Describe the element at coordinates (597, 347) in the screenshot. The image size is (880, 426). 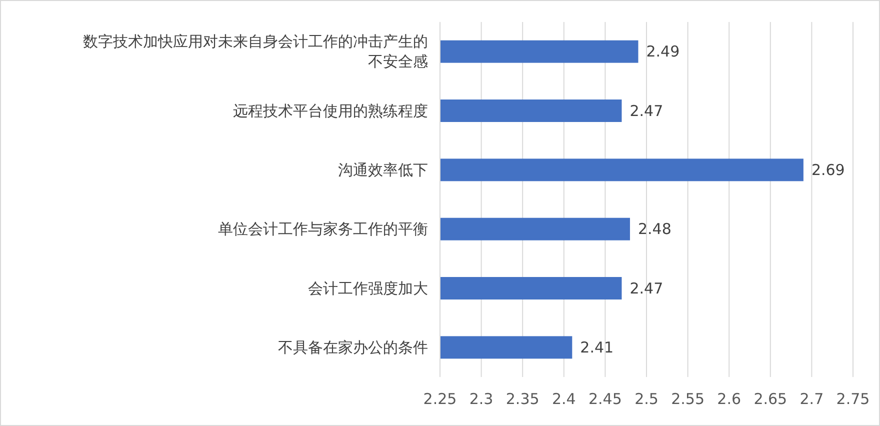
I see `data-label: 2.41` at that location.